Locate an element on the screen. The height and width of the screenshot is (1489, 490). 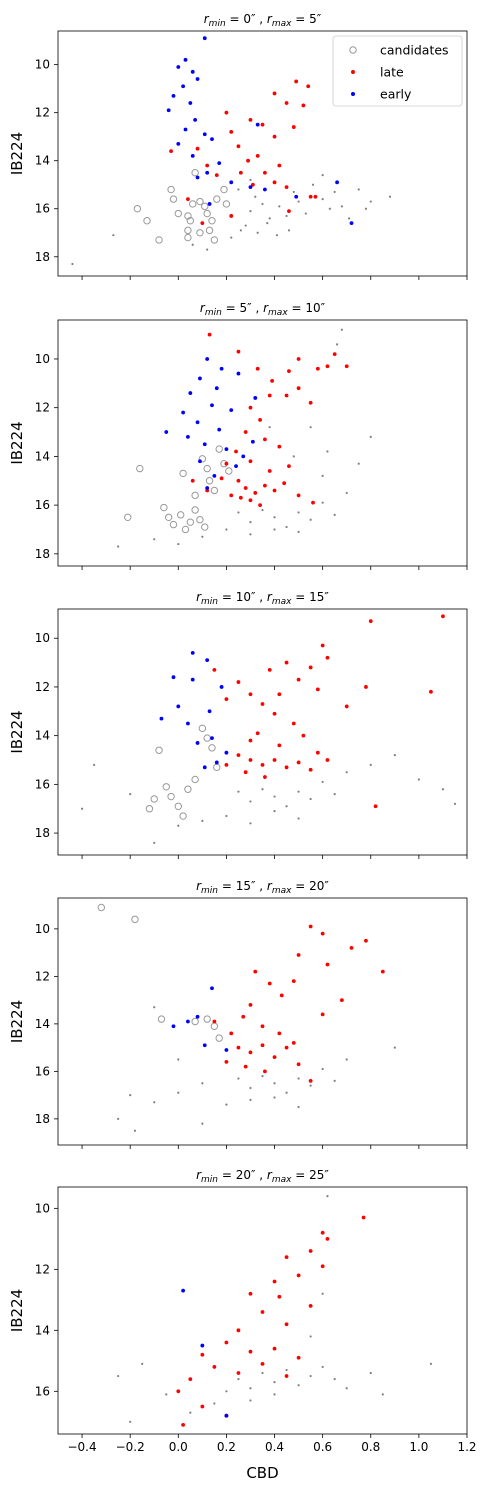
title-part: = 20″ , is located at coordinates (242, 1175).